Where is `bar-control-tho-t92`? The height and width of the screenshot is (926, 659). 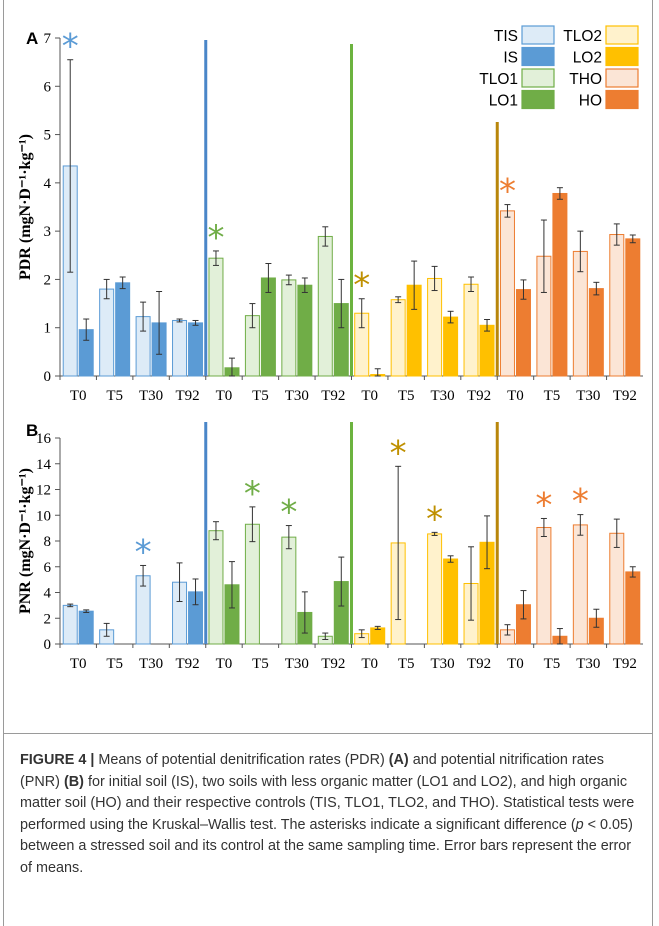
bar-control-tho-t92 is located at coordinates (617, 305).